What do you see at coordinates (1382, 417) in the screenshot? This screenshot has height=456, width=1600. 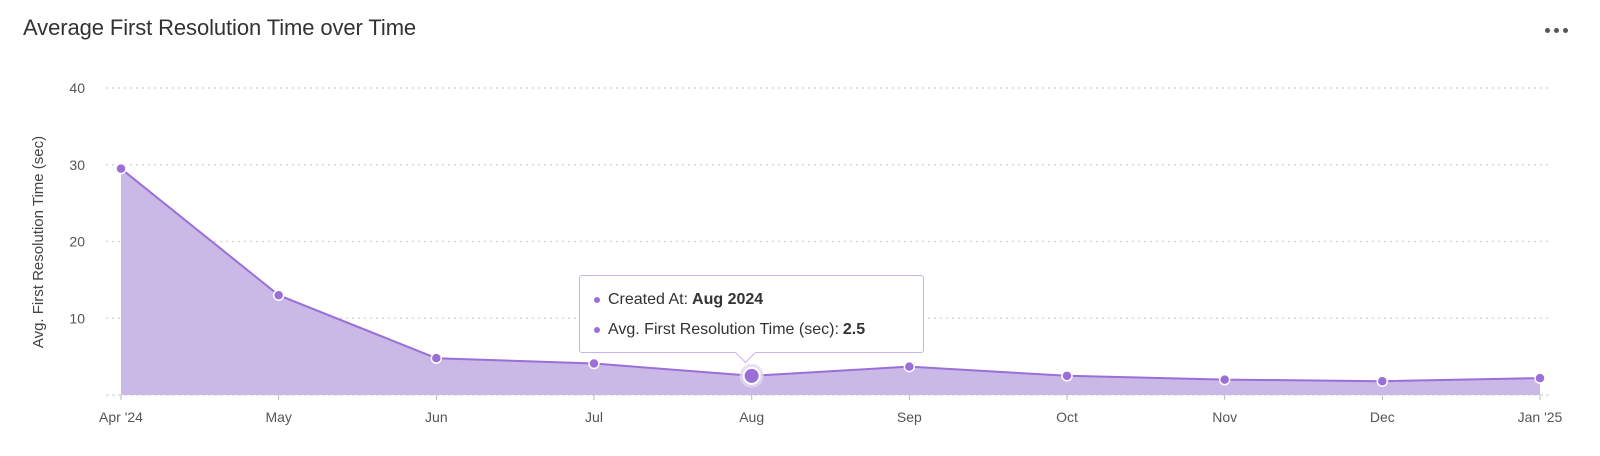 I see `x-tick-label: Dec` at bounding box center [1382, 417].